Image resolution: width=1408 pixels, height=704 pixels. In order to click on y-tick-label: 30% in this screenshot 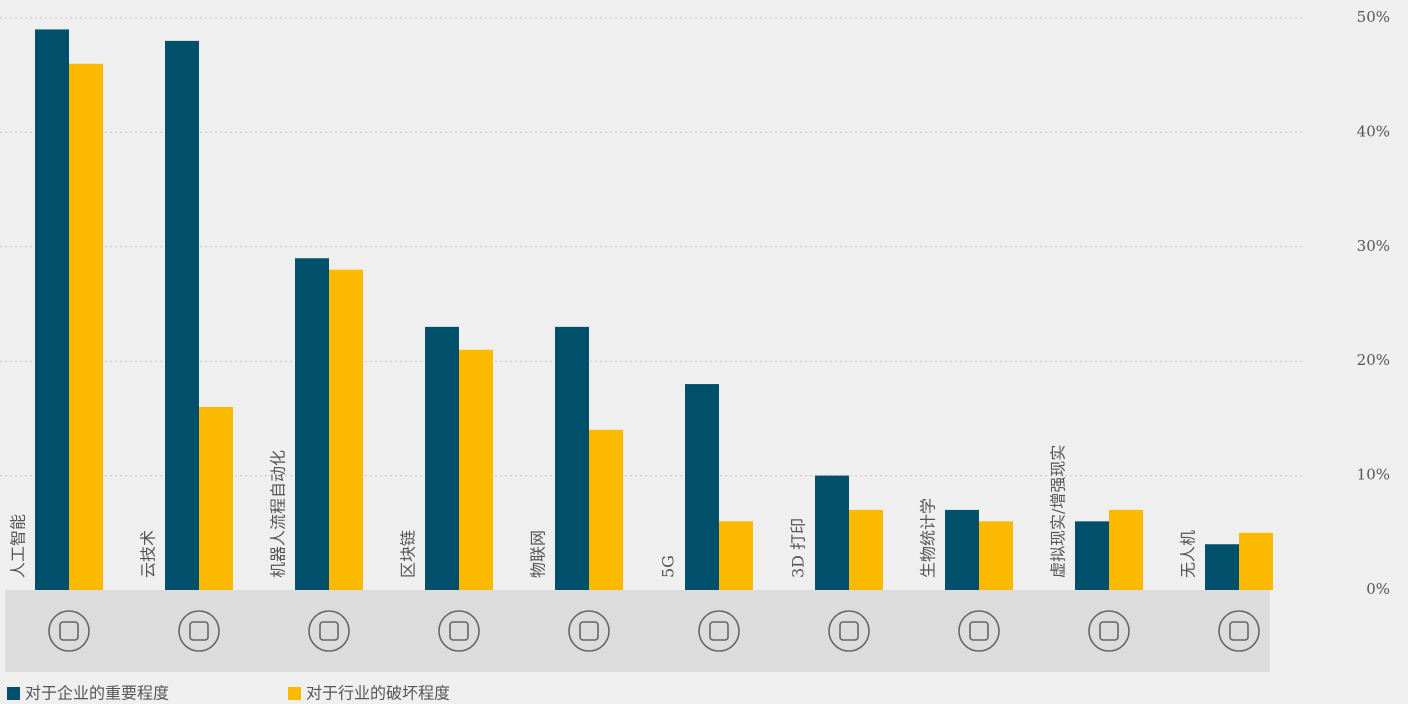, I will do `click(1373, 246)`.